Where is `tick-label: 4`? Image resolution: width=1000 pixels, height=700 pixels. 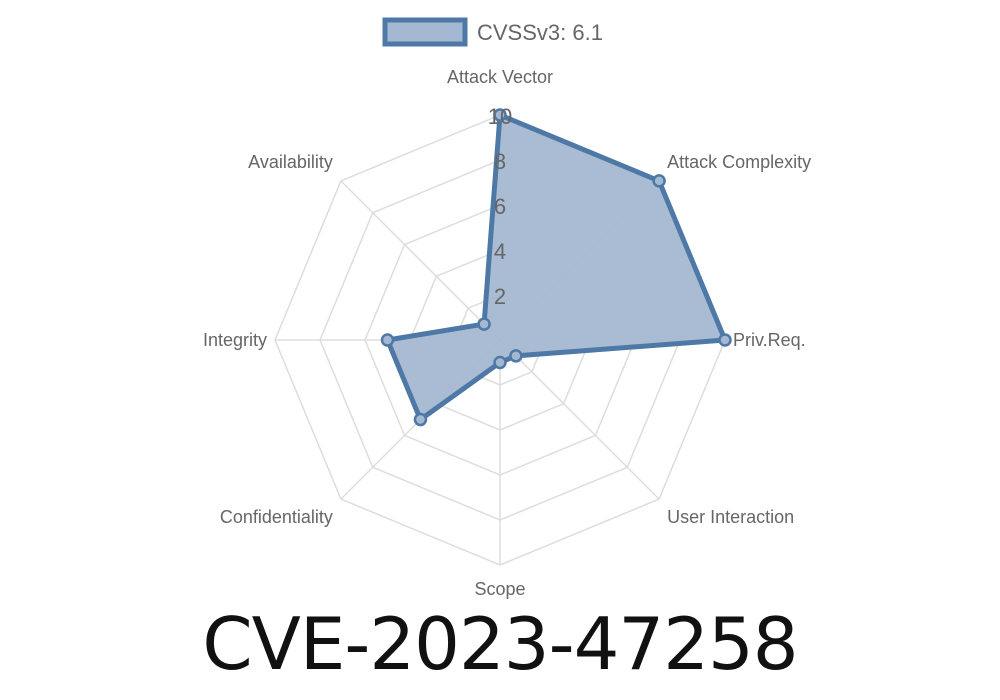 tick-label: 4 is located at coordinates (500, 251).